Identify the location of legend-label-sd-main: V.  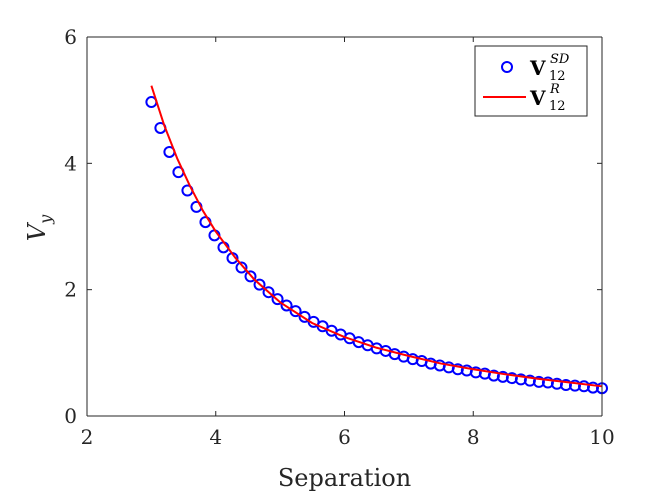
(537, 68).